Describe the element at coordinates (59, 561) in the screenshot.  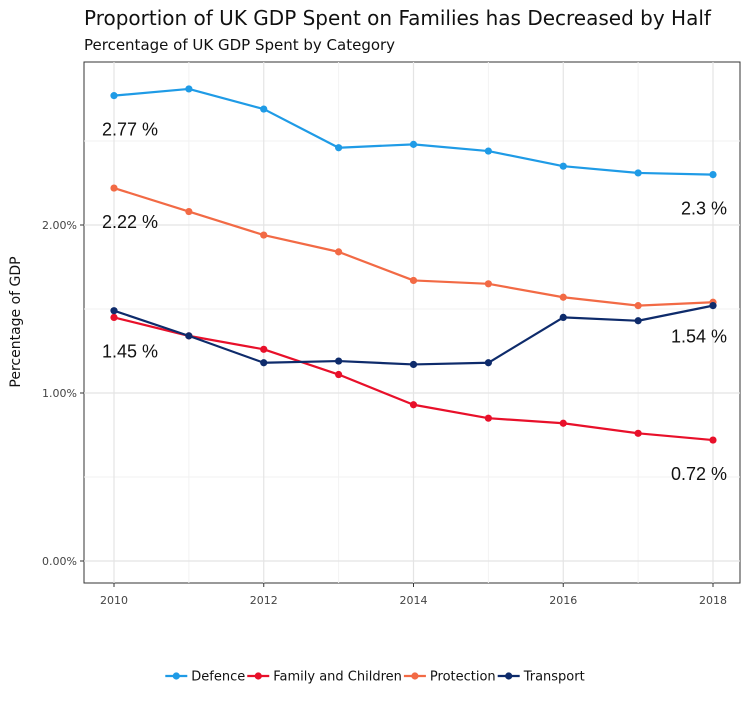
I see `y-tick-label: 0.00%` at that location.